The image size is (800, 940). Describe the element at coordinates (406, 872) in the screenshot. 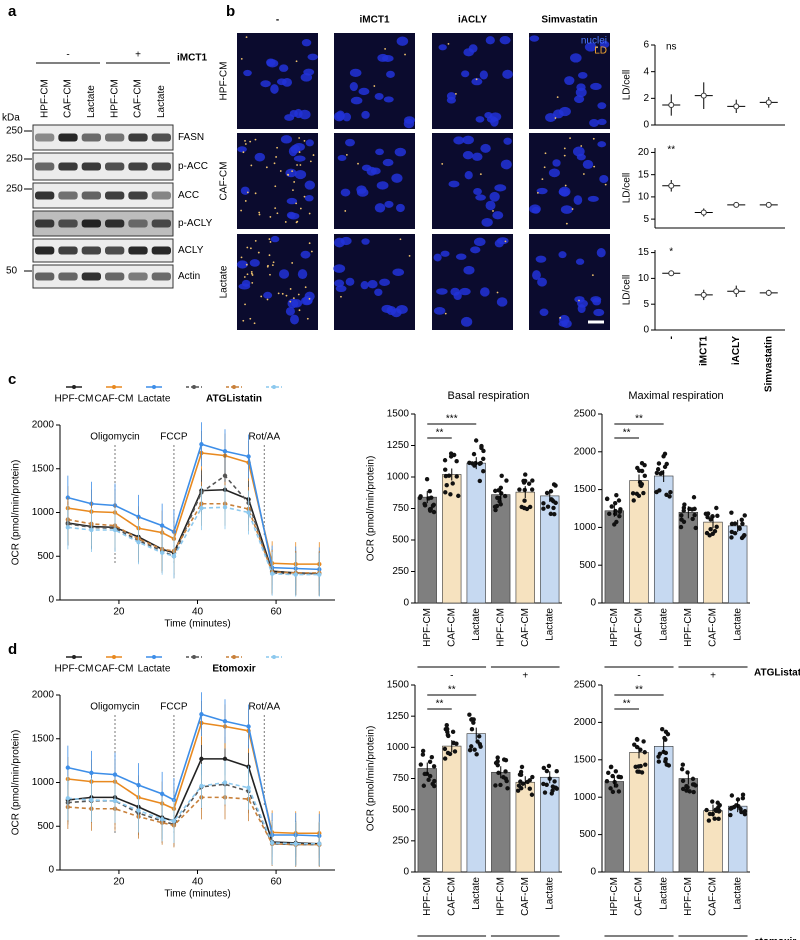

I see `y-tick-label: 0` at that location.